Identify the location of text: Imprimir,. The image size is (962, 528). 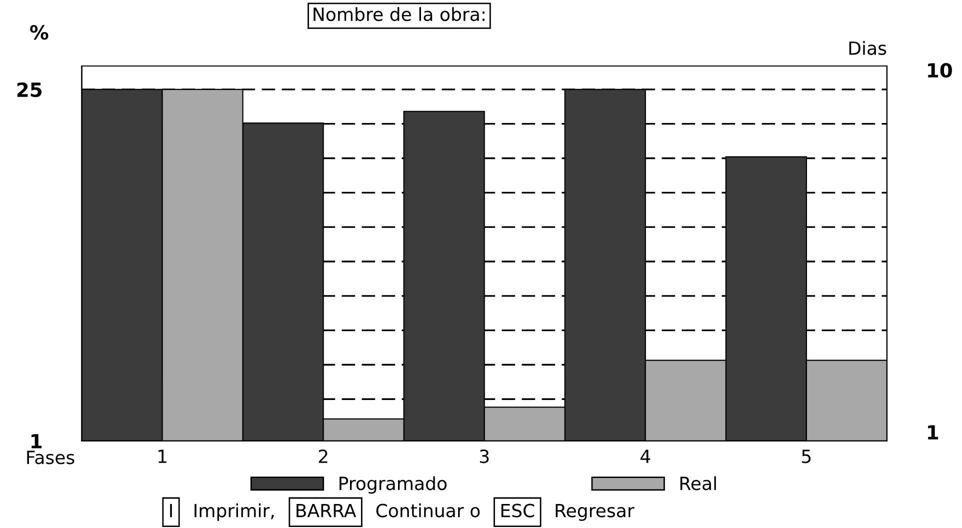
(234, 512).